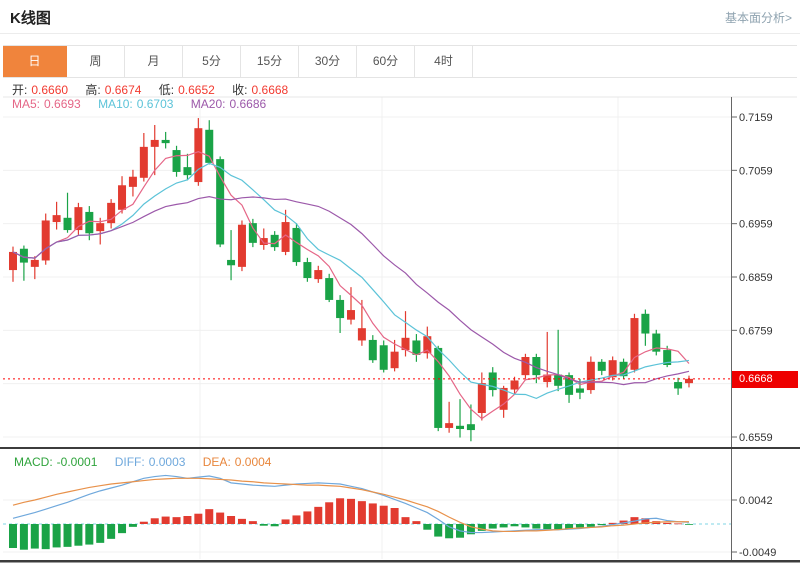 This screenshot has width=800, height=564. What do you see at coordinates (166, 90) in the screenshot?
I see `low-label: 低:` at bounding box center [166, 90].